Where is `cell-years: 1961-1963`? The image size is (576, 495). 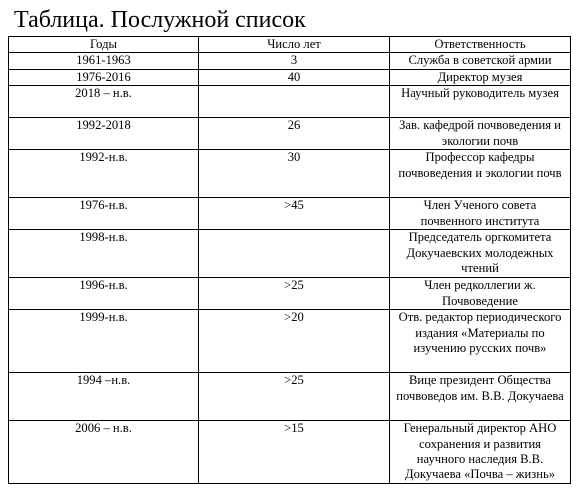
cell-years: 1961-1963 is located at coordinates (103, 61).